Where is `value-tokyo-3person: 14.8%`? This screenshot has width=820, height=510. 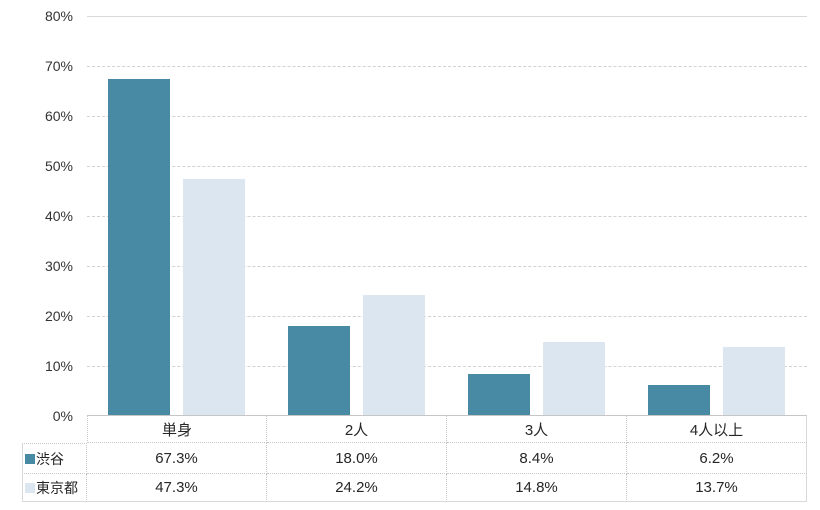
value-tokyo-3person: 14.8% is located at coordinates (537, 488).